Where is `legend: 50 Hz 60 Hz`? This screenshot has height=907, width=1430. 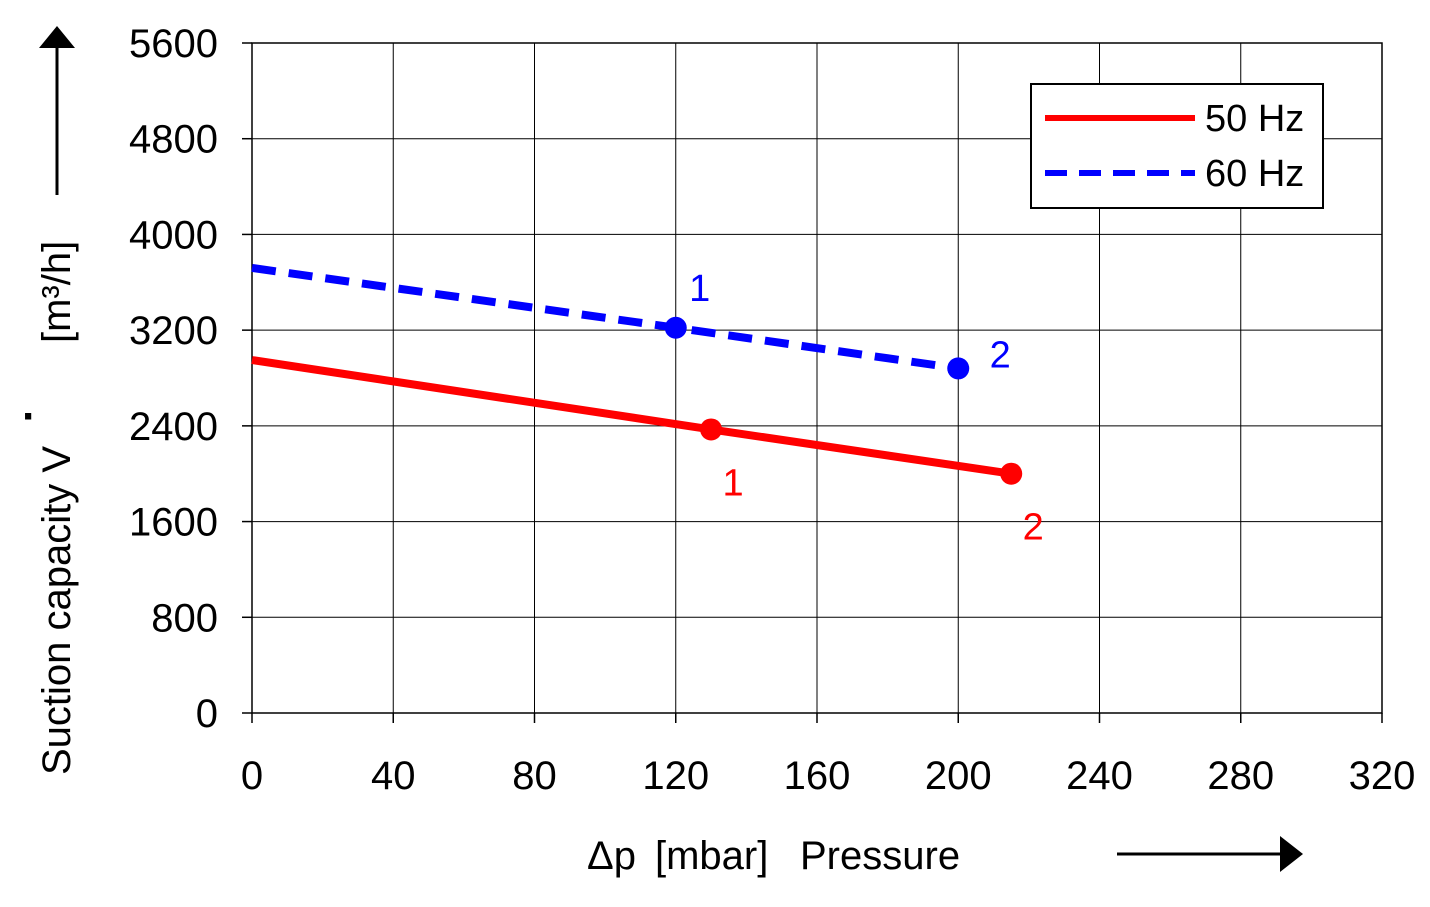 legend: 50 Hz 60 Hz is located at coordinates (1177, 146).